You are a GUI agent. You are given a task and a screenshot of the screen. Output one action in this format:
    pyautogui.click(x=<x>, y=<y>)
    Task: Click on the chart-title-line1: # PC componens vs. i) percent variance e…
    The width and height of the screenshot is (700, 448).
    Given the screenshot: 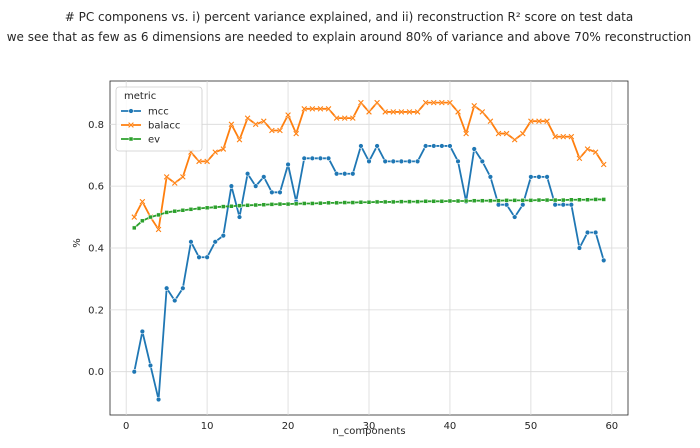 What is the action you would take?
    pyautogui.click(x=349, y=17)
    